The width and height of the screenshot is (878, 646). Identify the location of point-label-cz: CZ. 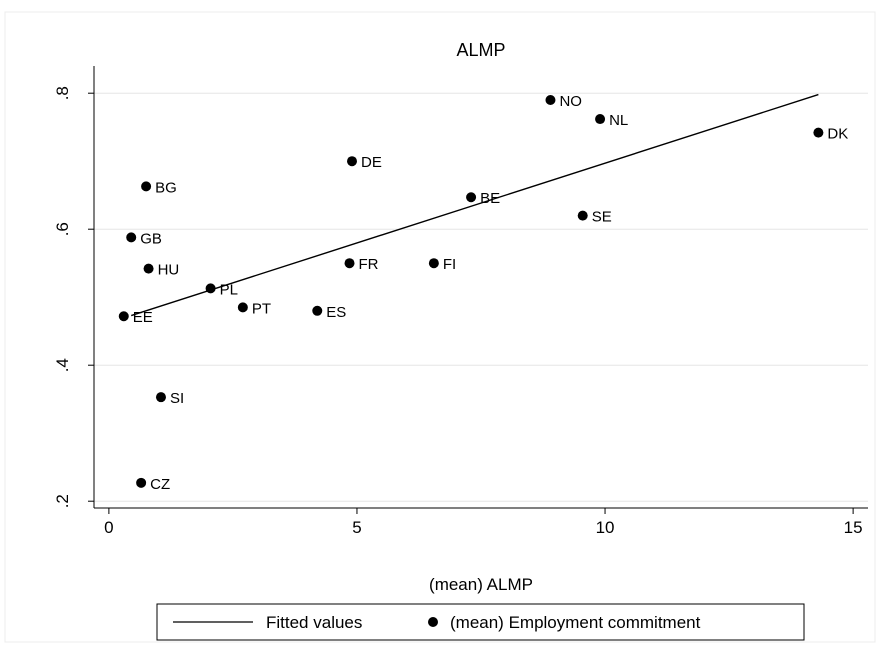
(160, 484).